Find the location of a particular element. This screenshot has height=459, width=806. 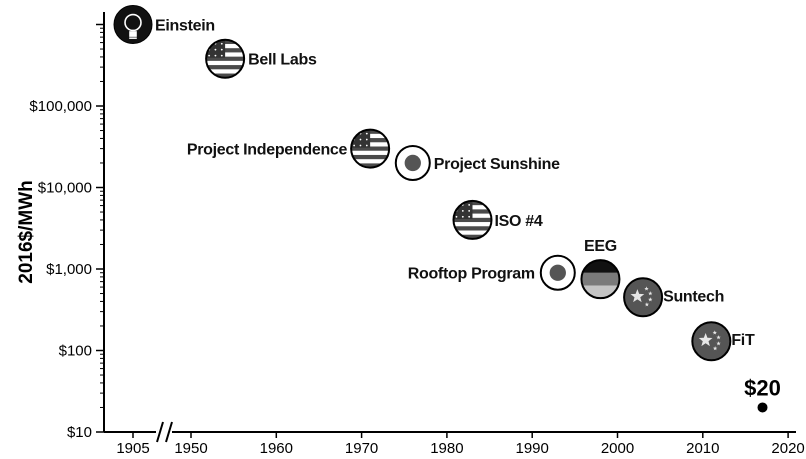

point-label: Rooftop Program is located at coordinates (471, 274).